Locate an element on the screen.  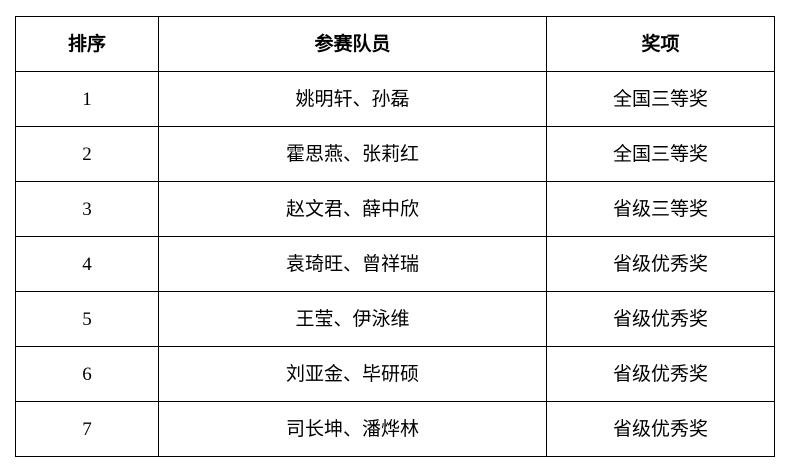
rank-cell: 1 is located at coordinates (87, 99).